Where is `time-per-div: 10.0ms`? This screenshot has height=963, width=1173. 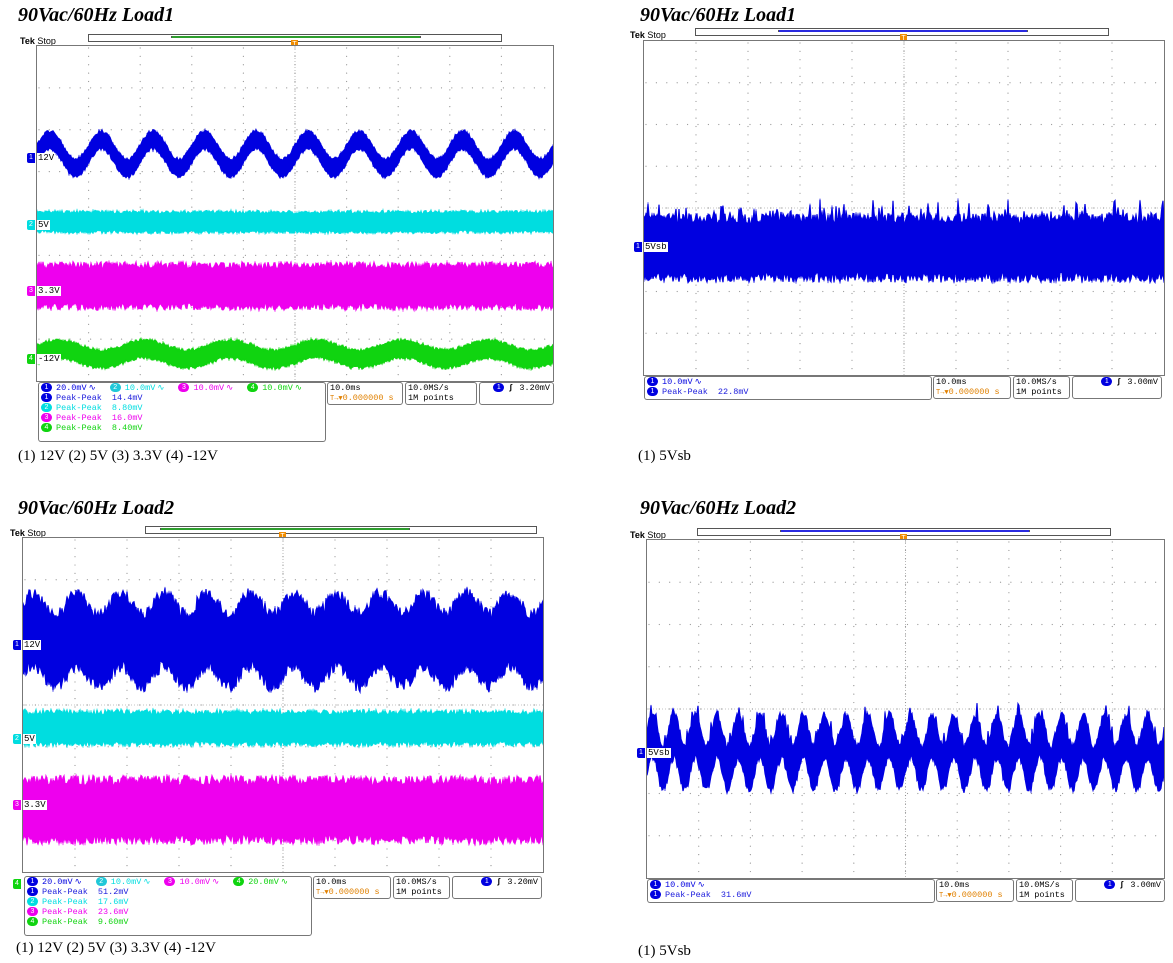 time-per-div: 10.0ms is located at coordinates (951, 382).